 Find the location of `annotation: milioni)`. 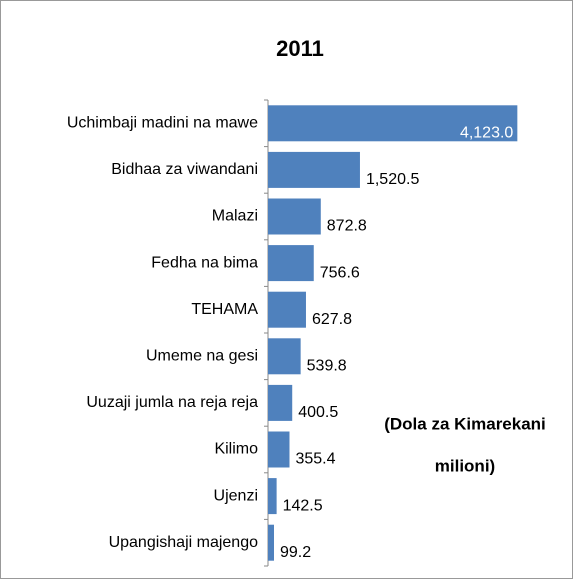

annotation: milioni) is located at coordinates (465, 465).